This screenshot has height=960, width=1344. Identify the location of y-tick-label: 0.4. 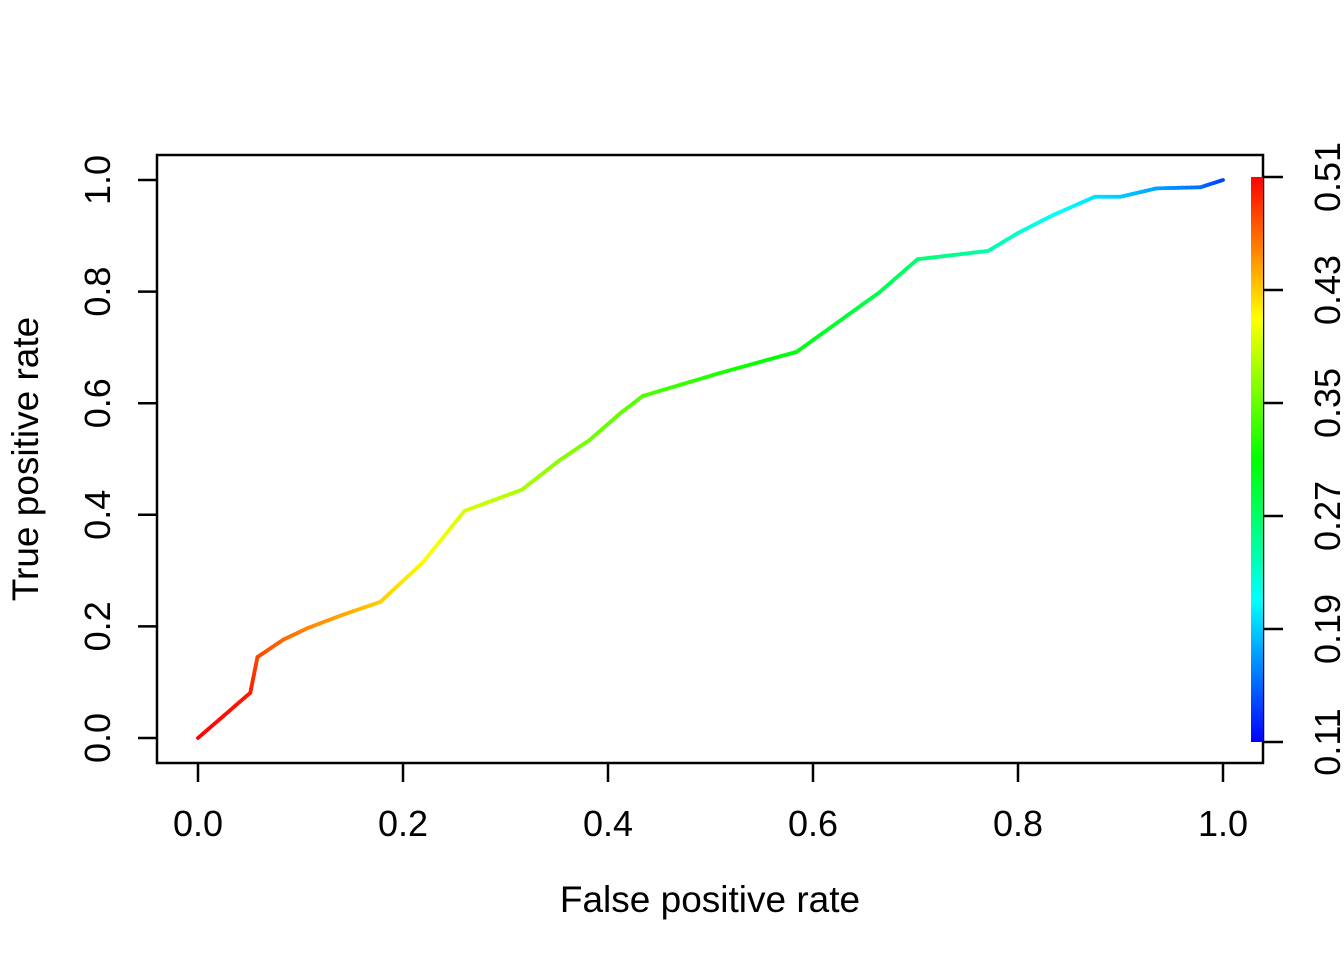
(97, 515).